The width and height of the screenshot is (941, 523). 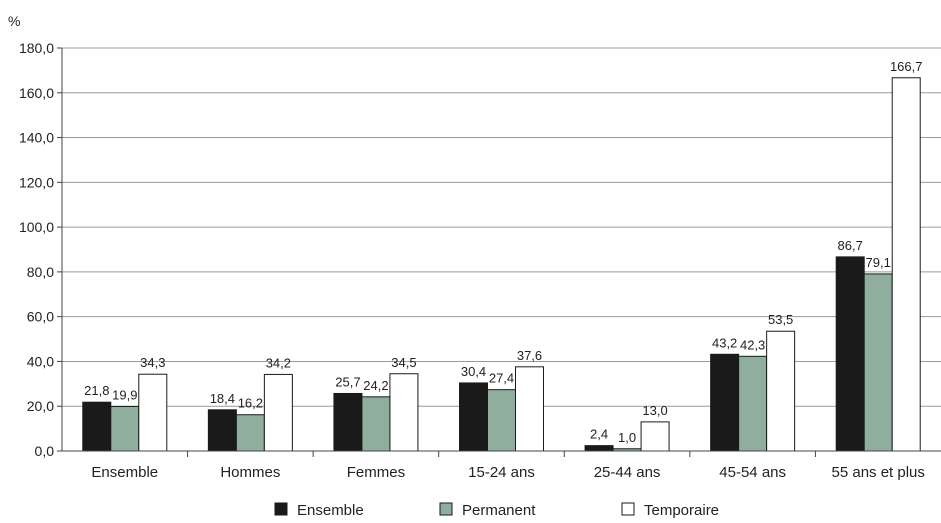 What do you see at coordinates (878, 262) in the screenshot?
I see `data-label: 79,1` at bounding box center [878, 262].